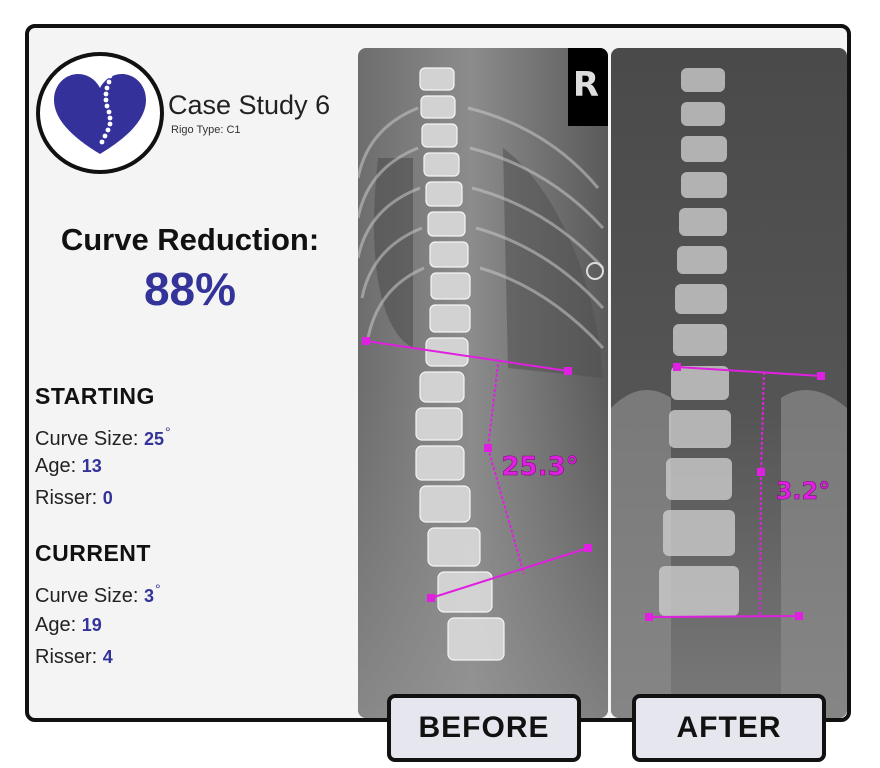  Describe the element at coordinates (95, 396) in the screenshot. I see `starting-heading: STARTING` at that location.